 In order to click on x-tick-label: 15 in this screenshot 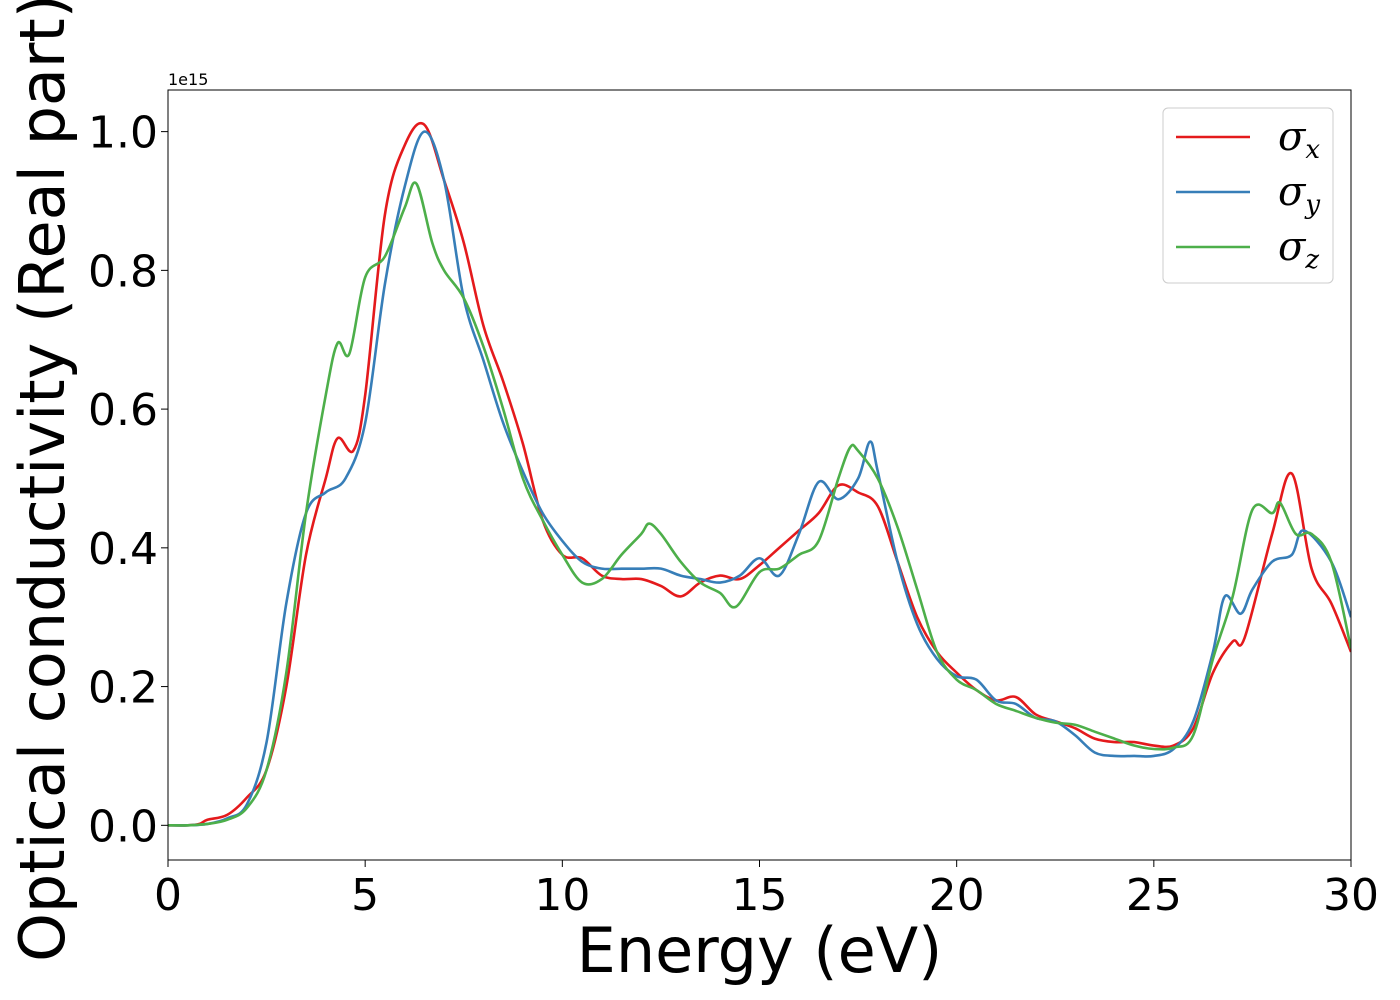, I will do `click(760, 895)`.